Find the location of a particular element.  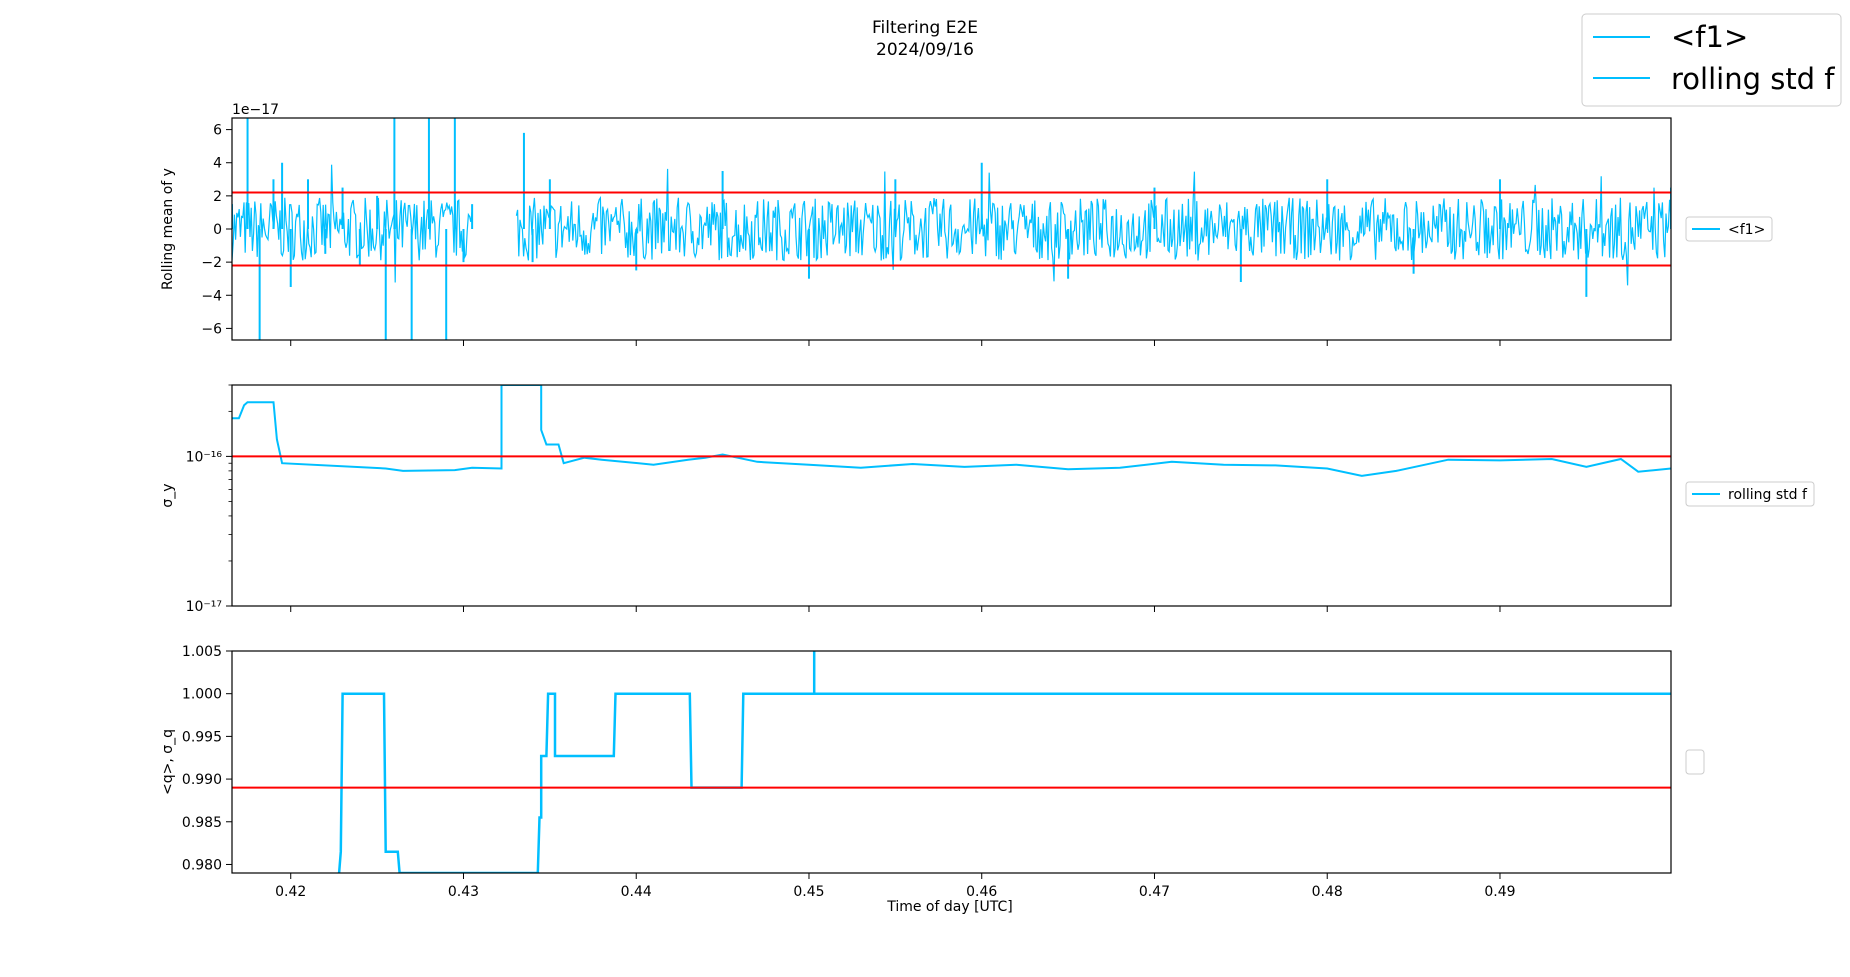

y-tick-label: 1.000 is located at coordinates (202, 695).